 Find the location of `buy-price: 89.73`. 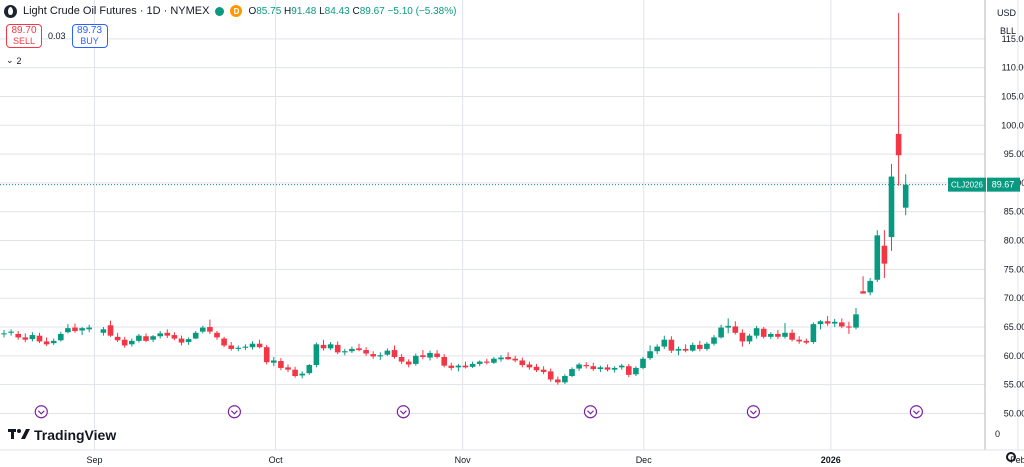

buy-price: 89.73 is located at coordinates (90, 30).